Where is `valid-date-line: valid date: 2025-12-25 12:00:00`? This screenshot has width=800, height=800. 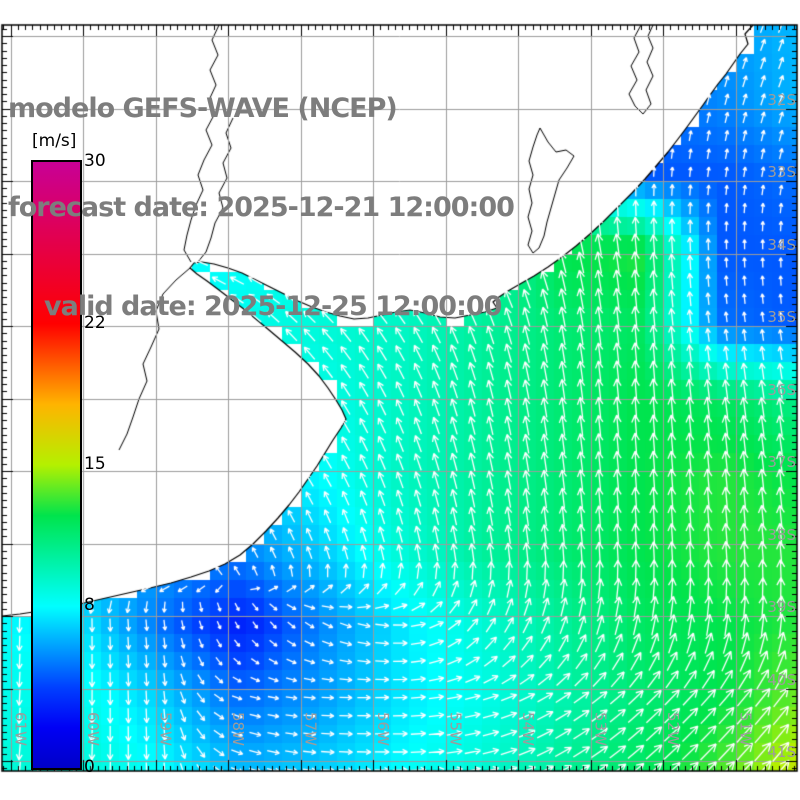
valid-date-line: valid date: 2025-12-25 12:00:00 is located at coordinates (273, 306).